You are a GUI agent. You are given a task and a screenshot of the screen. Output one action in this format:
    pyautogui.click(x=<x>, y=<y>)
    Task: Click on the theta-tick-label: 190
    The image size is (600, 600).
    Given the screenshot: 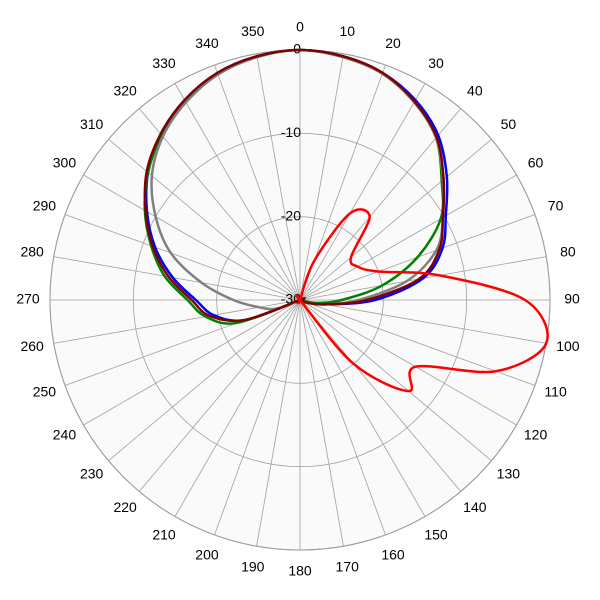 What is the action you would take?
    pyautogui.click(x=253, y=567)
    